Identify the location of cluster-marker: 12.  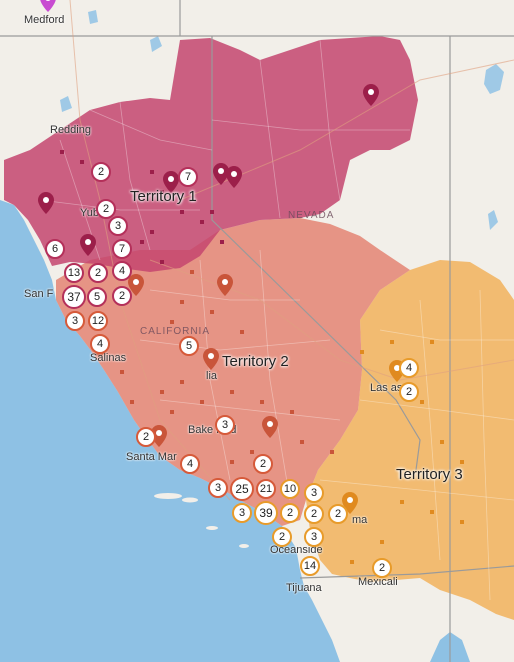
(98, 321).